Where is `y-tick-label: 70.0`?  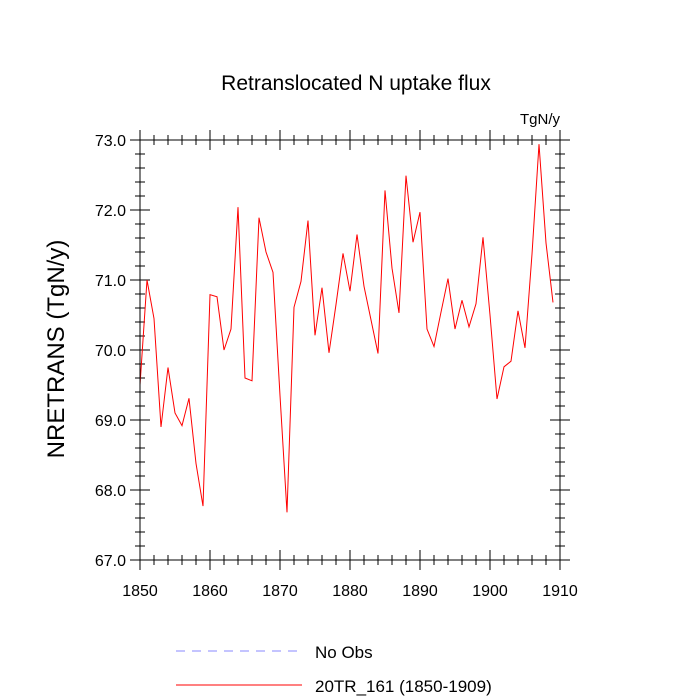
y-tick-label: 70.0 is located at coordinates (110, 351).